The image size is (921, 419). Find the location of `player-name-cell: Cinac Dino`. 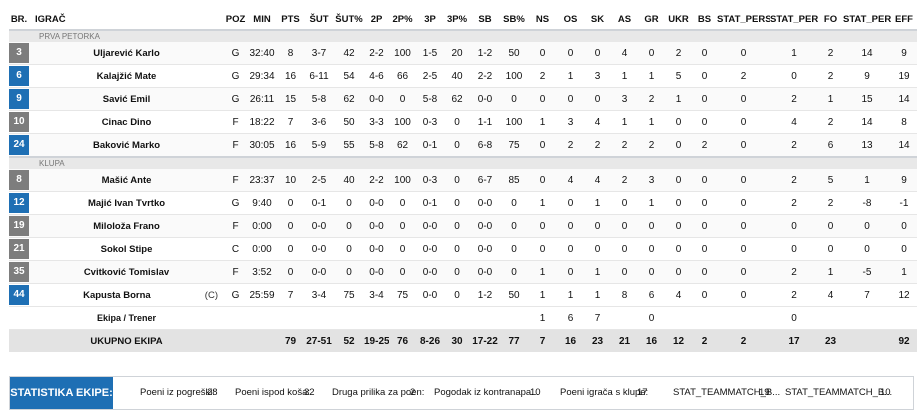

player-name-cell: Cinac Dino is located at coordinates (126, 122).